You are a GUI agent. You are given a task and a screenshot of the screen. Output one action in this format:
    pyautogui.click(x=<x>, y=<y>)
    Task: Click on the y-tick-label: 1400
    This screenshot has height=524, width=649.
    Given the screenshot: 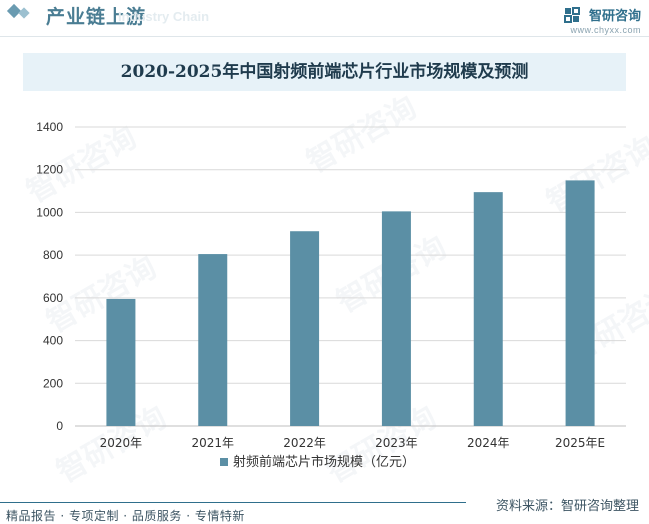 What is the action you would take?
    pyautogui.click(x=49, y=127)
    